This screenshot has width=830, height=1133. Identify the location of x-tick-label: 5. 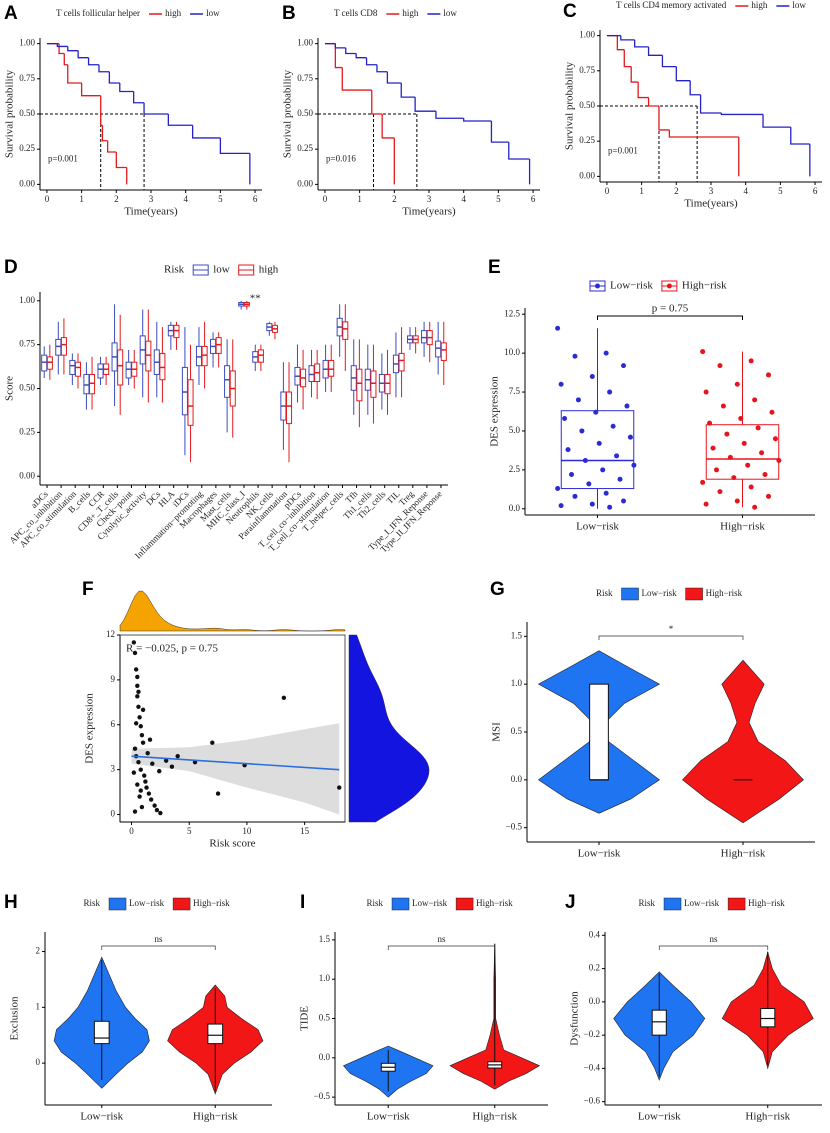
(189, 831).